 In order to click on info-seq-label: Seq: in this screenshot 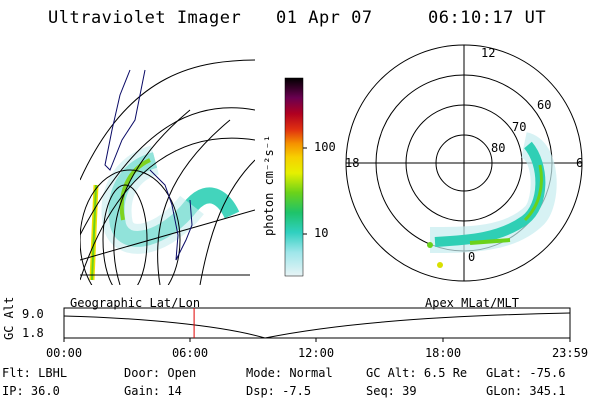, I will do `click(380, 391)`.